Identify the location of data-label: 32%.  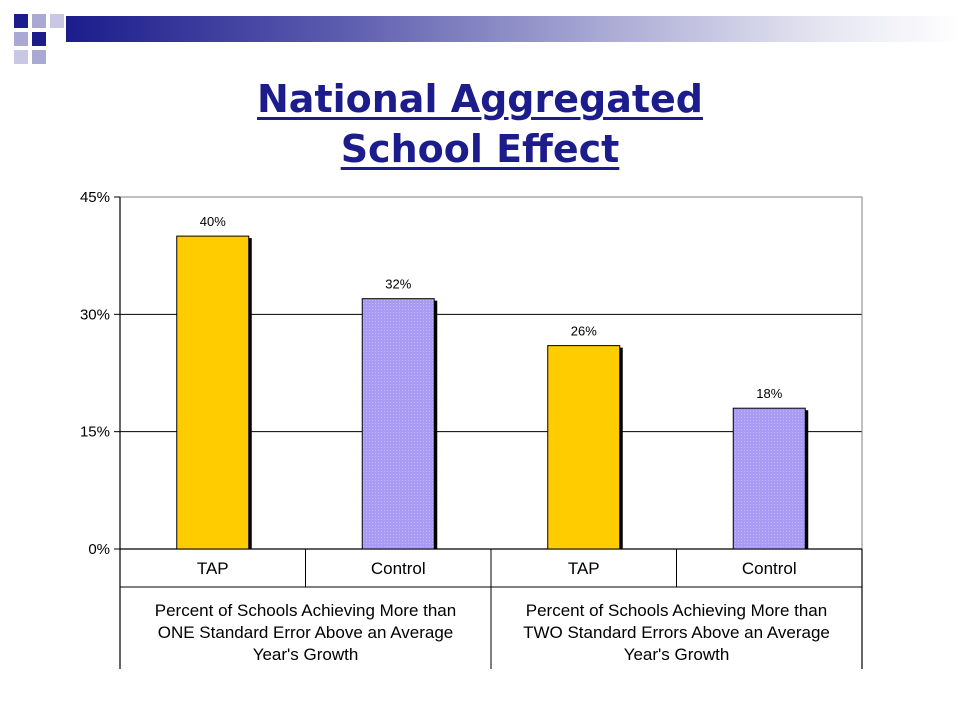
(398, 284).